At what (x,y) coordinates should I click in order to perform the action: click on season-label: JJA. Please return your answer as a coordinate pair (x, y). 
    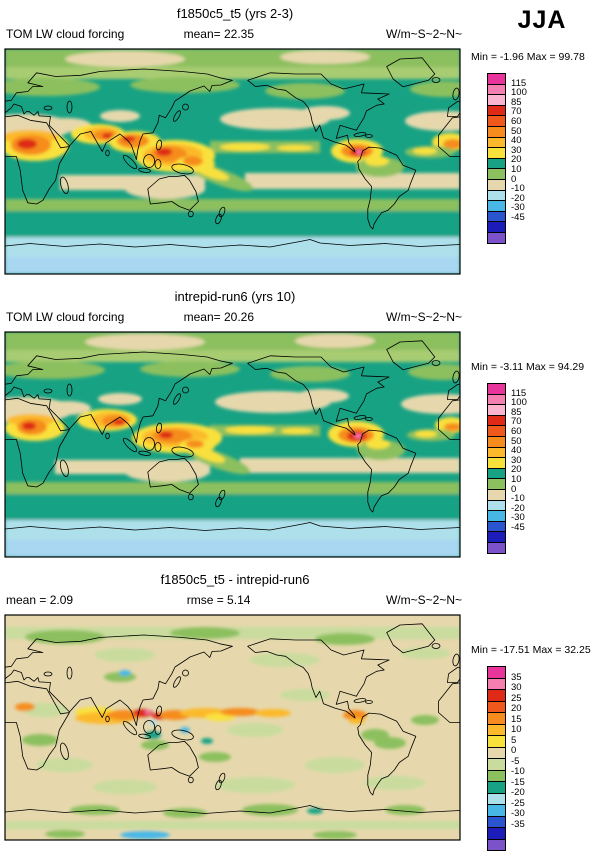
    Looking at the image, I should click on (542, 20).